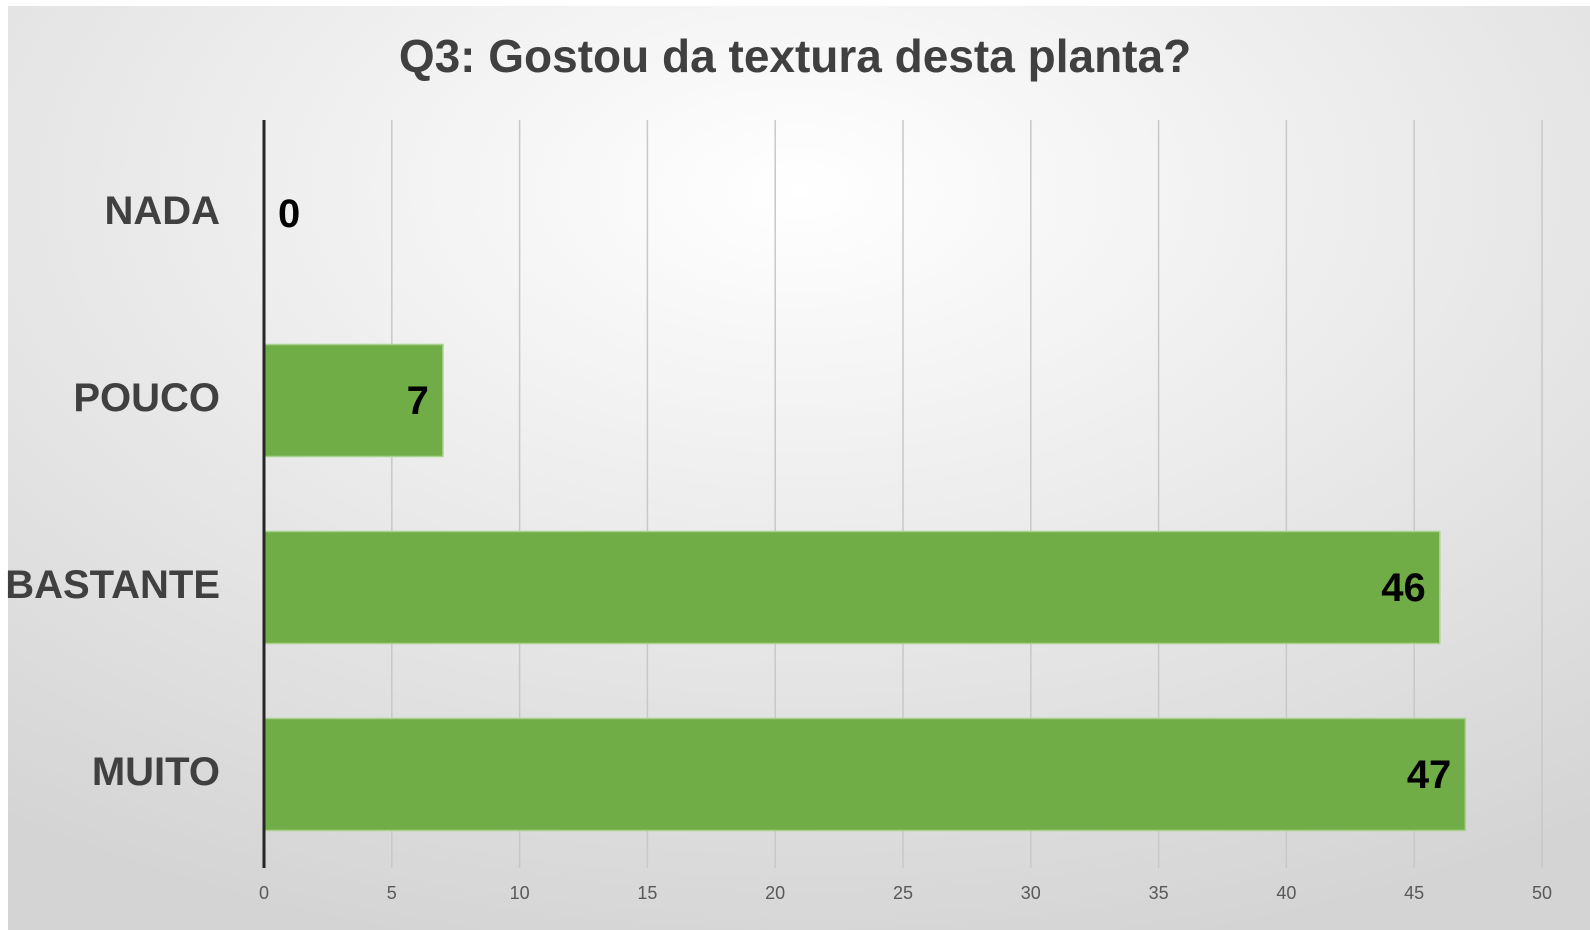 Image resolution: width=1590 pixels, height=930 pixels. What do you see at coordinates (392, 893) in the screenshot?
I see `x-tick-label: 5` at bounding box center [392, 893].